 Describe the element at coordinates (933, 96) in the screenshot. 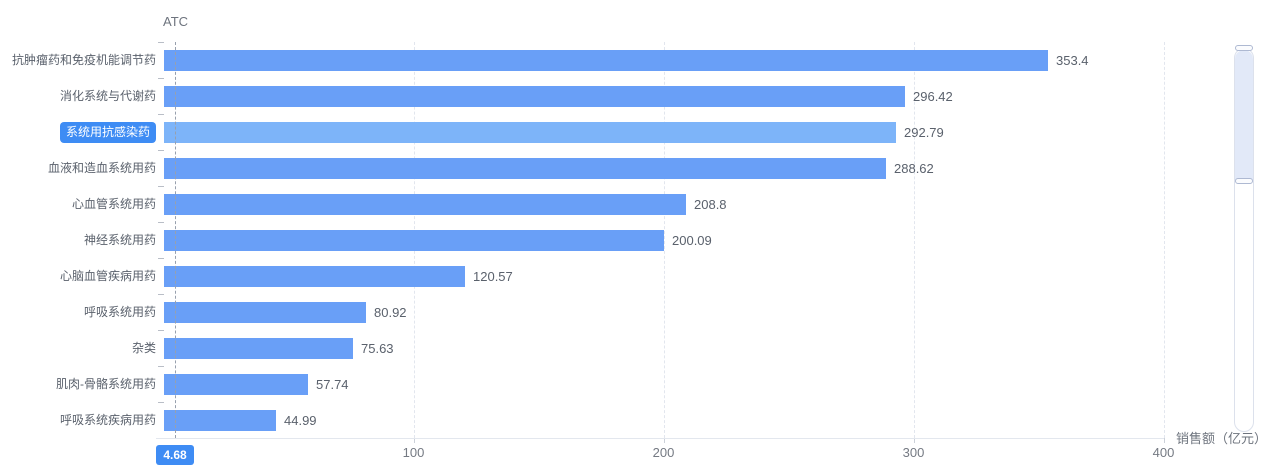

I see `bar-value-label: 296.42` at that location.